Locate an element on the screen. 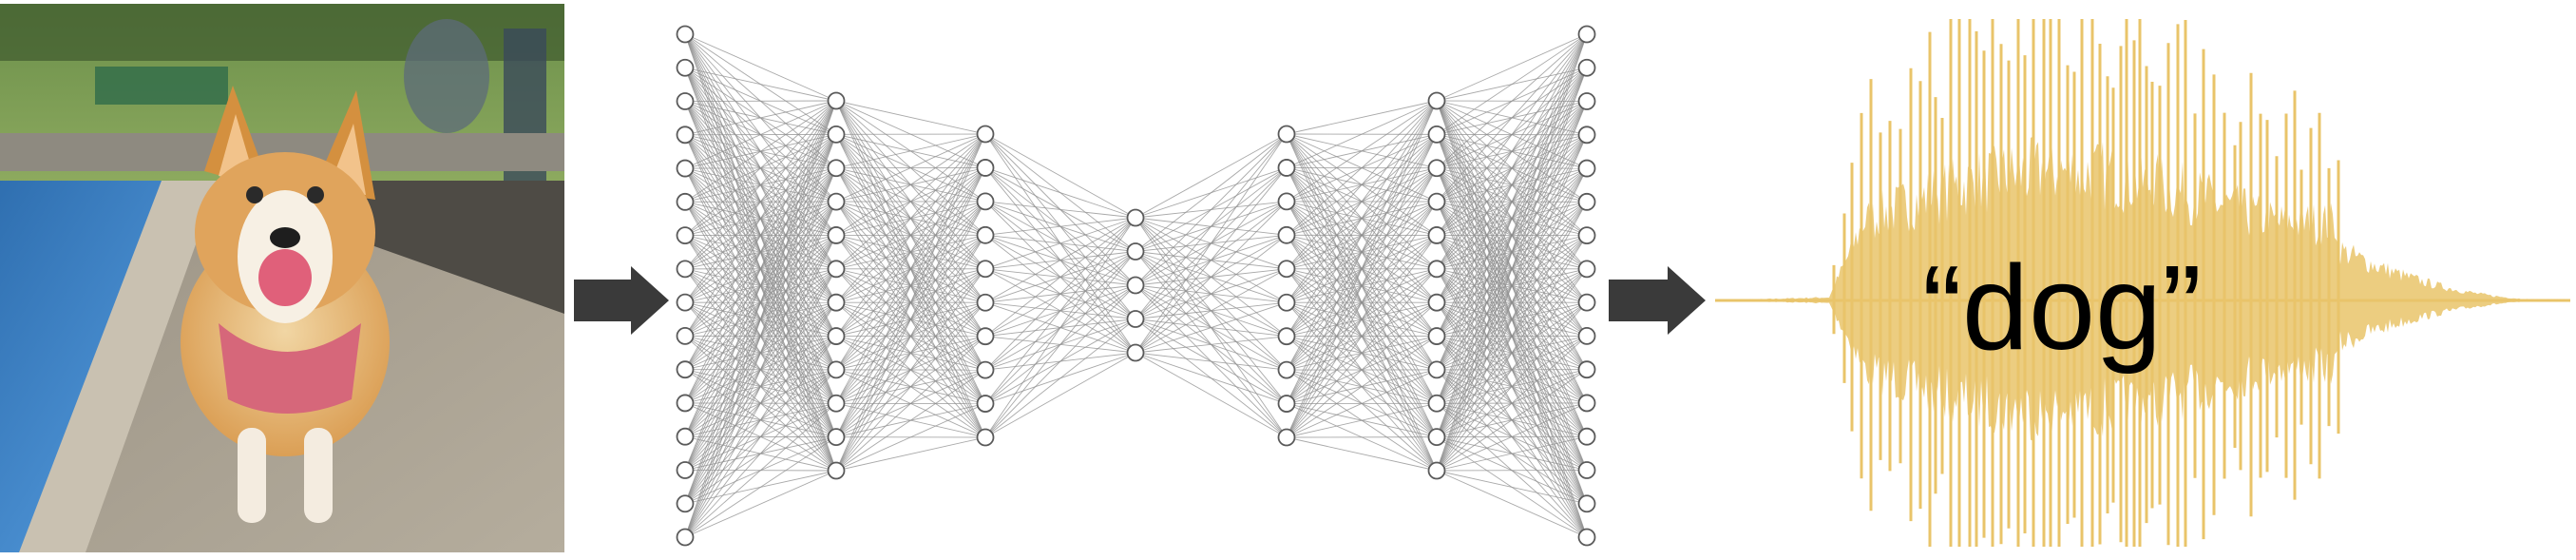 The image size is (2576, 560). photo-bench is located at coordinates (161, 86).